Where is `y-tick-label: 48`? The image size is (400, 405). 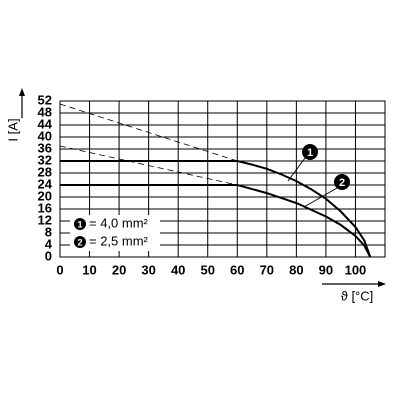
y-tick-label: 48 is located at coordinates (45, 111).